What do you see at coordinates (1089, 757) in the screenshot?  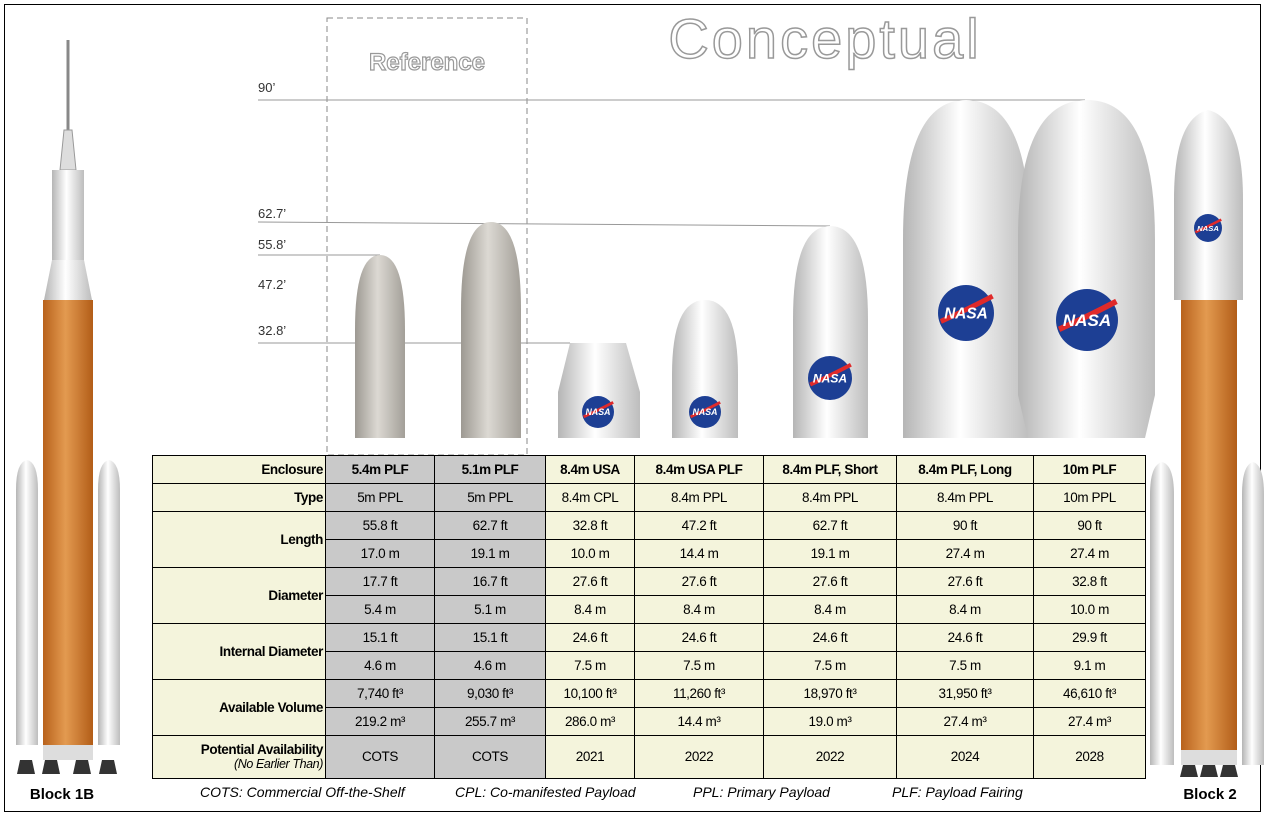 I see `table-cell: 2028` at bounding box center [1089, 757].